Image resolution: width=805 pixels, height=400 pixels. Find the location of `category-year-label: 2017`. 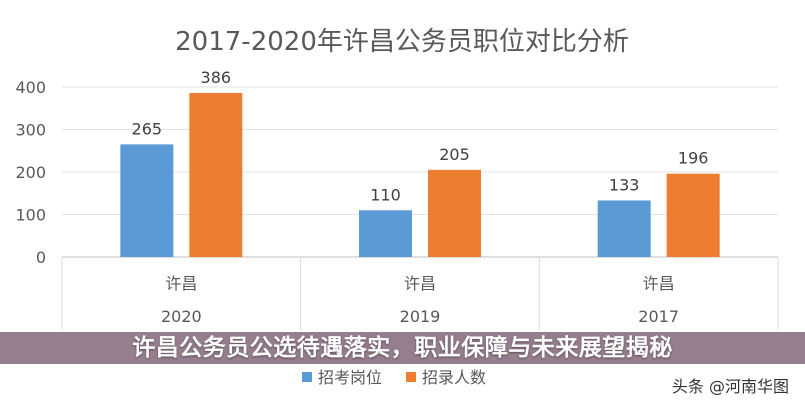

category-year-label: 2017 is located at coordinates (658, 316).